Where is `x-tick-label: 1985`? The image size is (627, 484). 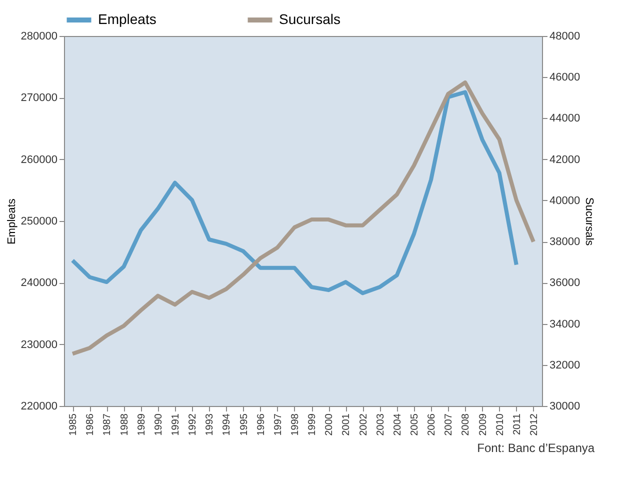 x-tick-label: 1985 is located at coordinates (74, 424).